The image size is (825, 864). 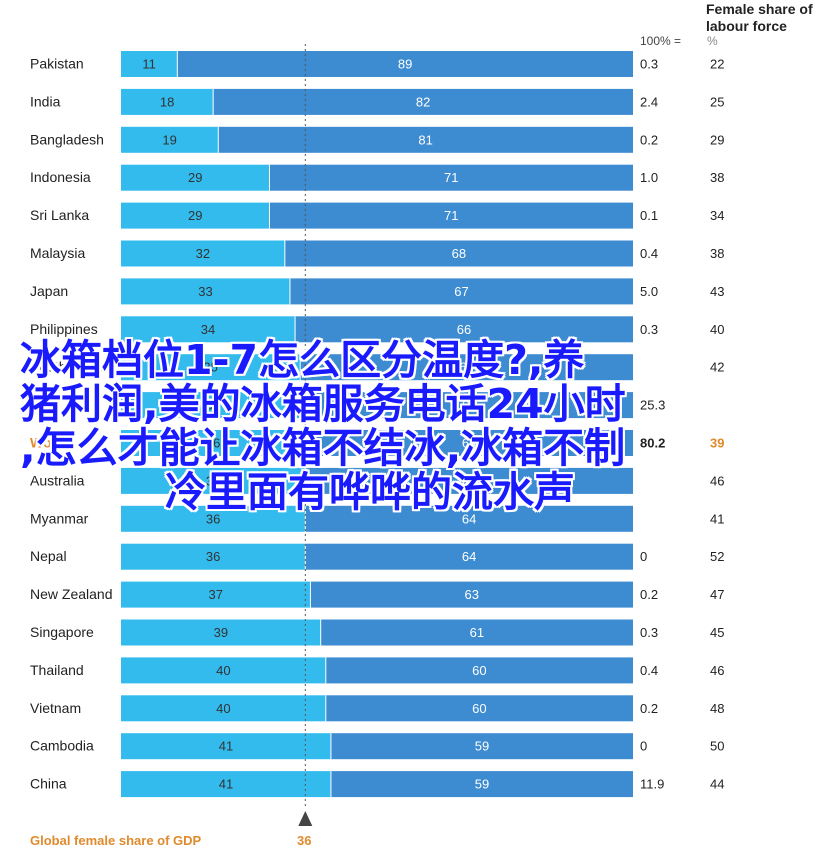 What do you see at coordinates (717, 329) in the screenshot?
I see `row-labour-7: 40` at bounding box center [717, 329].